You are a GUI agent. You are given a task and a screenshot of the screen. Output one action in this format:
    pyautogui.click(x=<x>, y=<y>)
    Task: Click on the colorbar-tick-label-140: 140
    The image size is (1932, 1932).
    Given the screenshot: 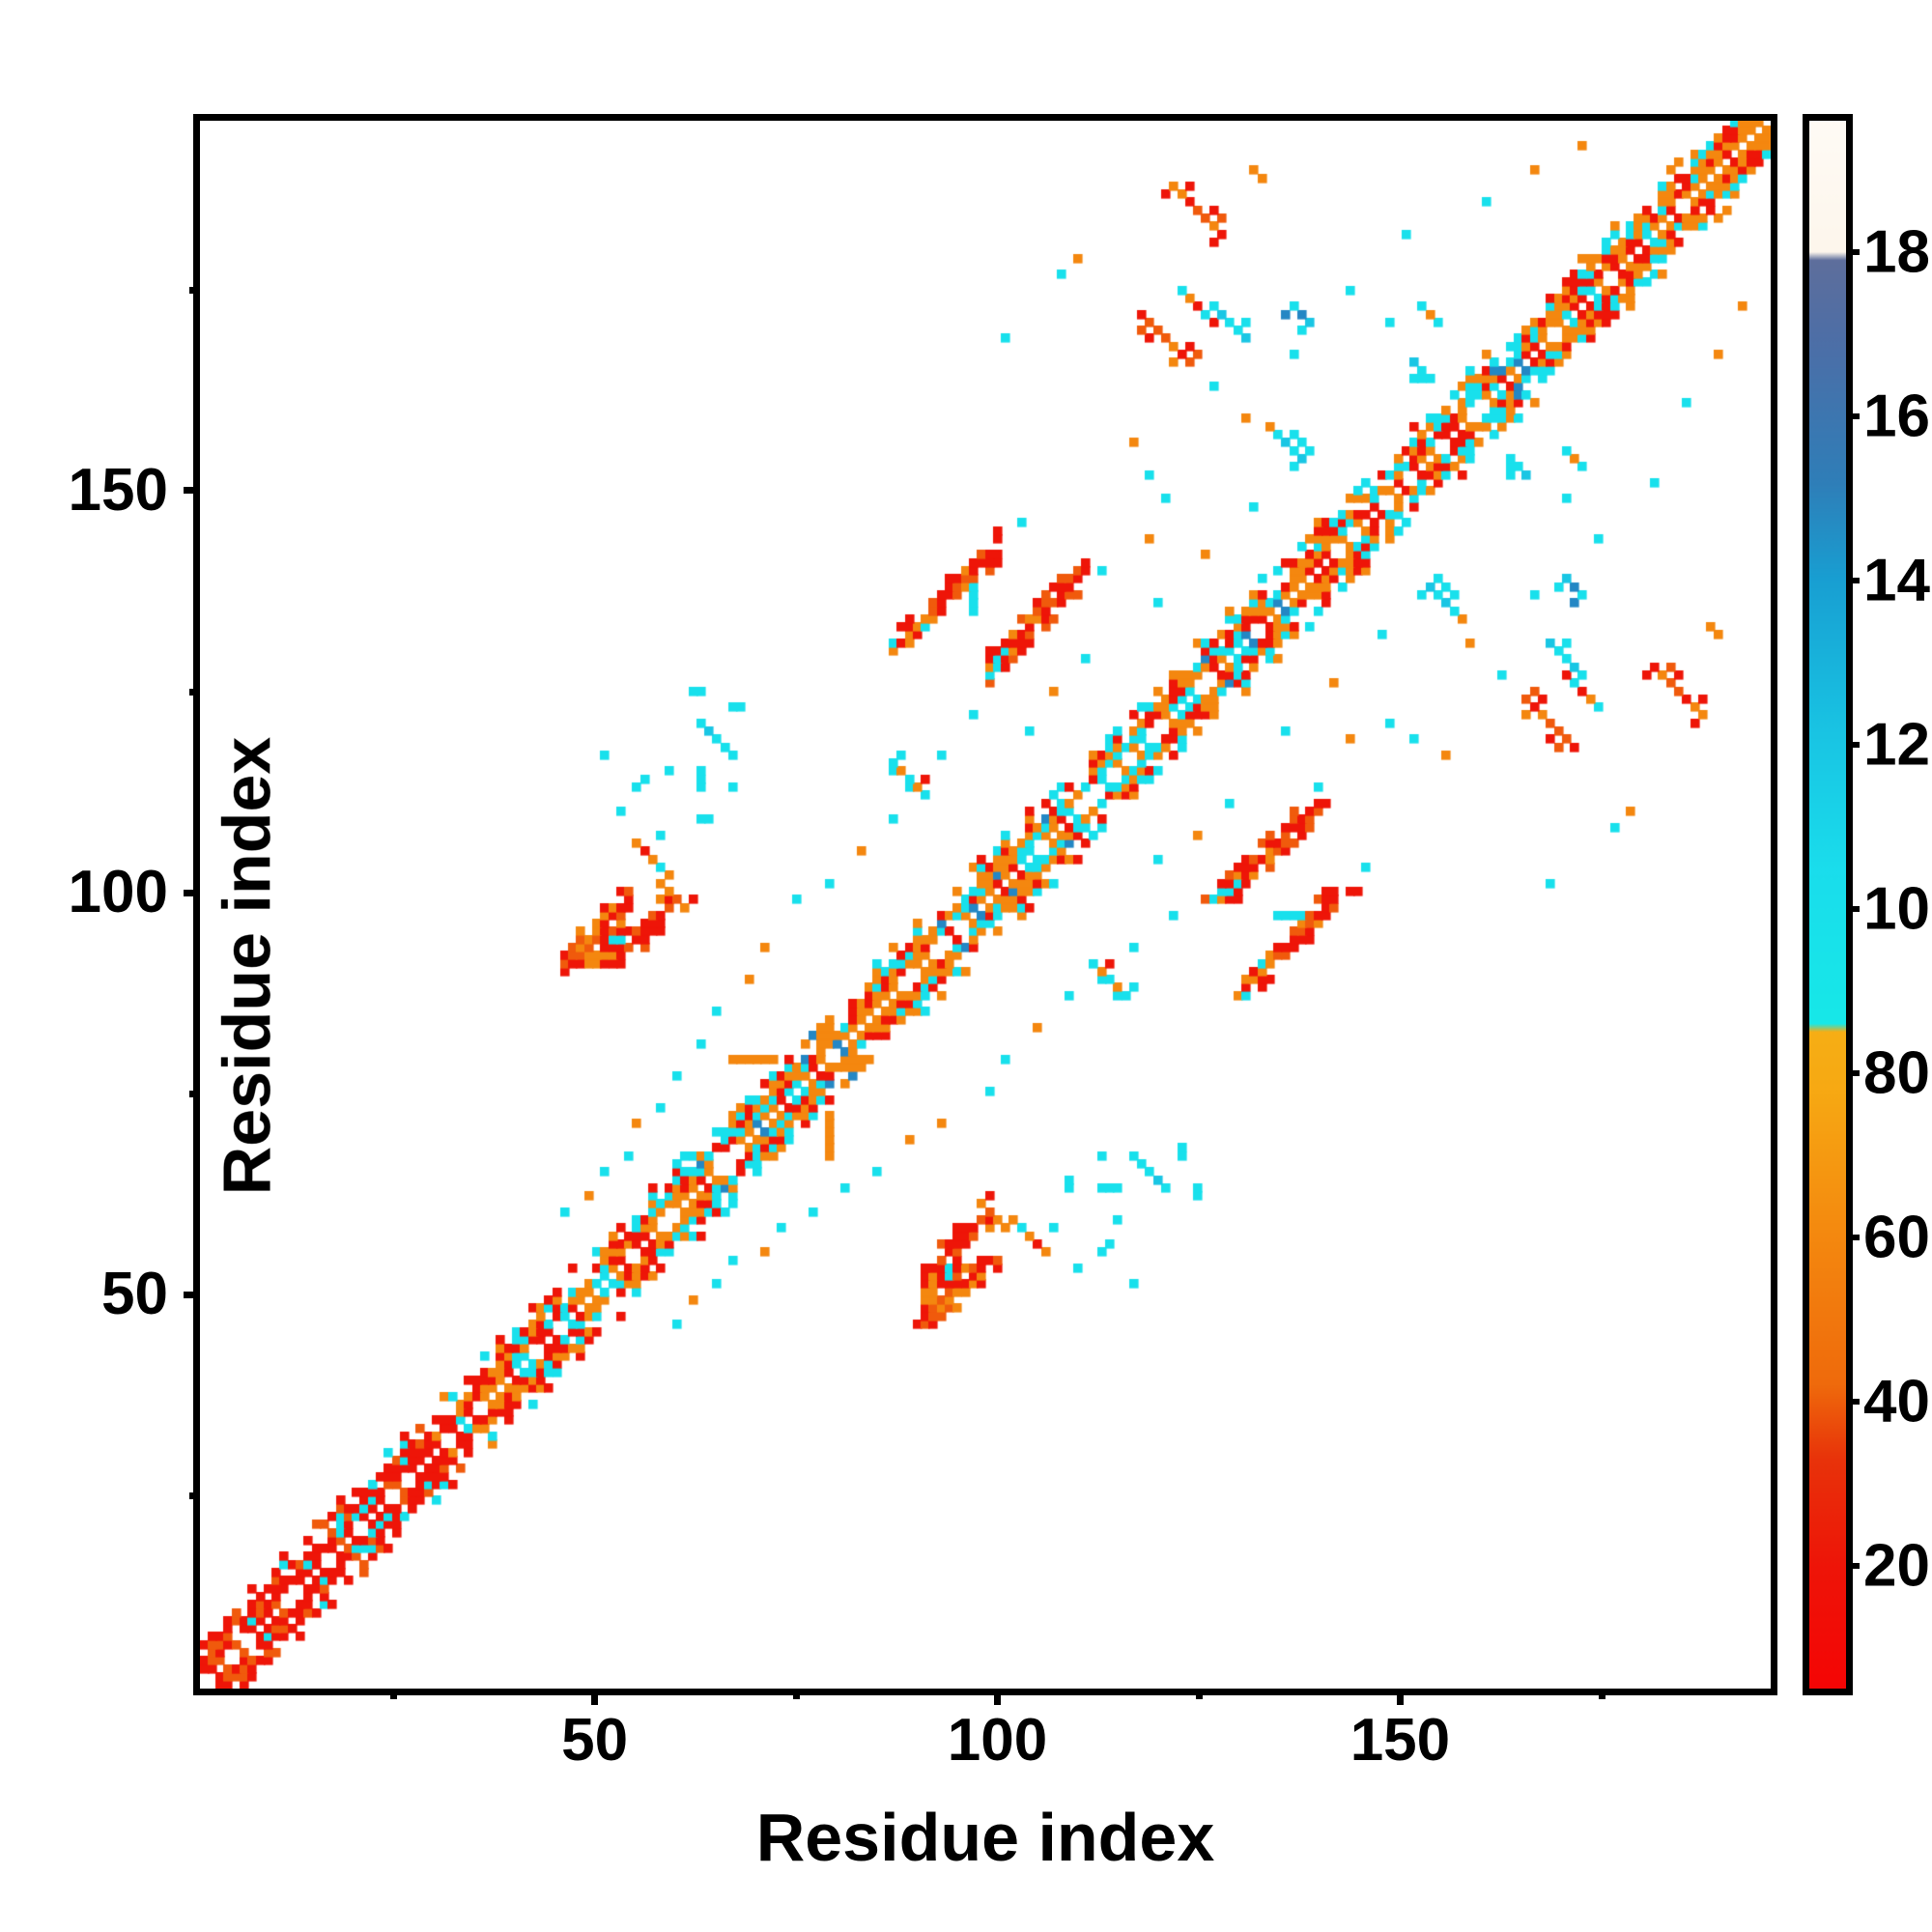 What is the action you would take?
    pyautogui.click(x=1897, y=580)
    